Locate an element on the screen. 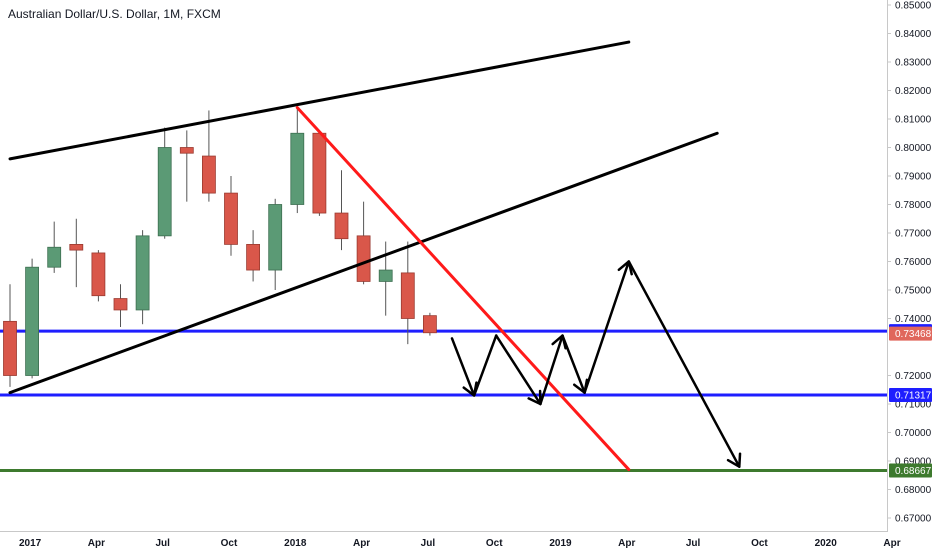 The height and width of the screenshot is (550, 932). y-tick-label: 0.84000 is located at coordinates (913, 34).